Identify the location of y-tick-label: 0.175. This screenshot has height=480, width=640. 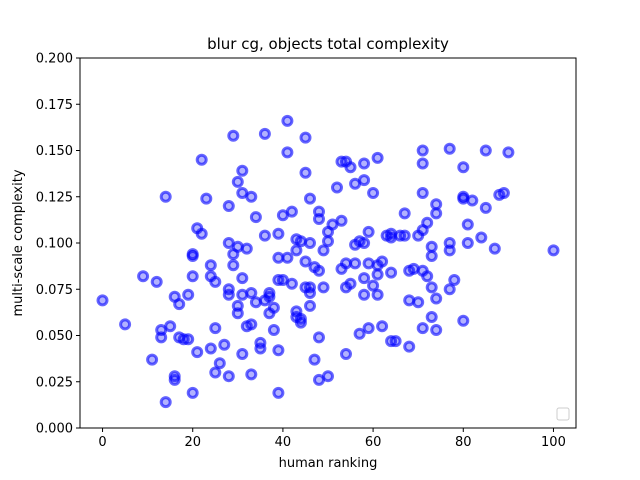
(54, 105).